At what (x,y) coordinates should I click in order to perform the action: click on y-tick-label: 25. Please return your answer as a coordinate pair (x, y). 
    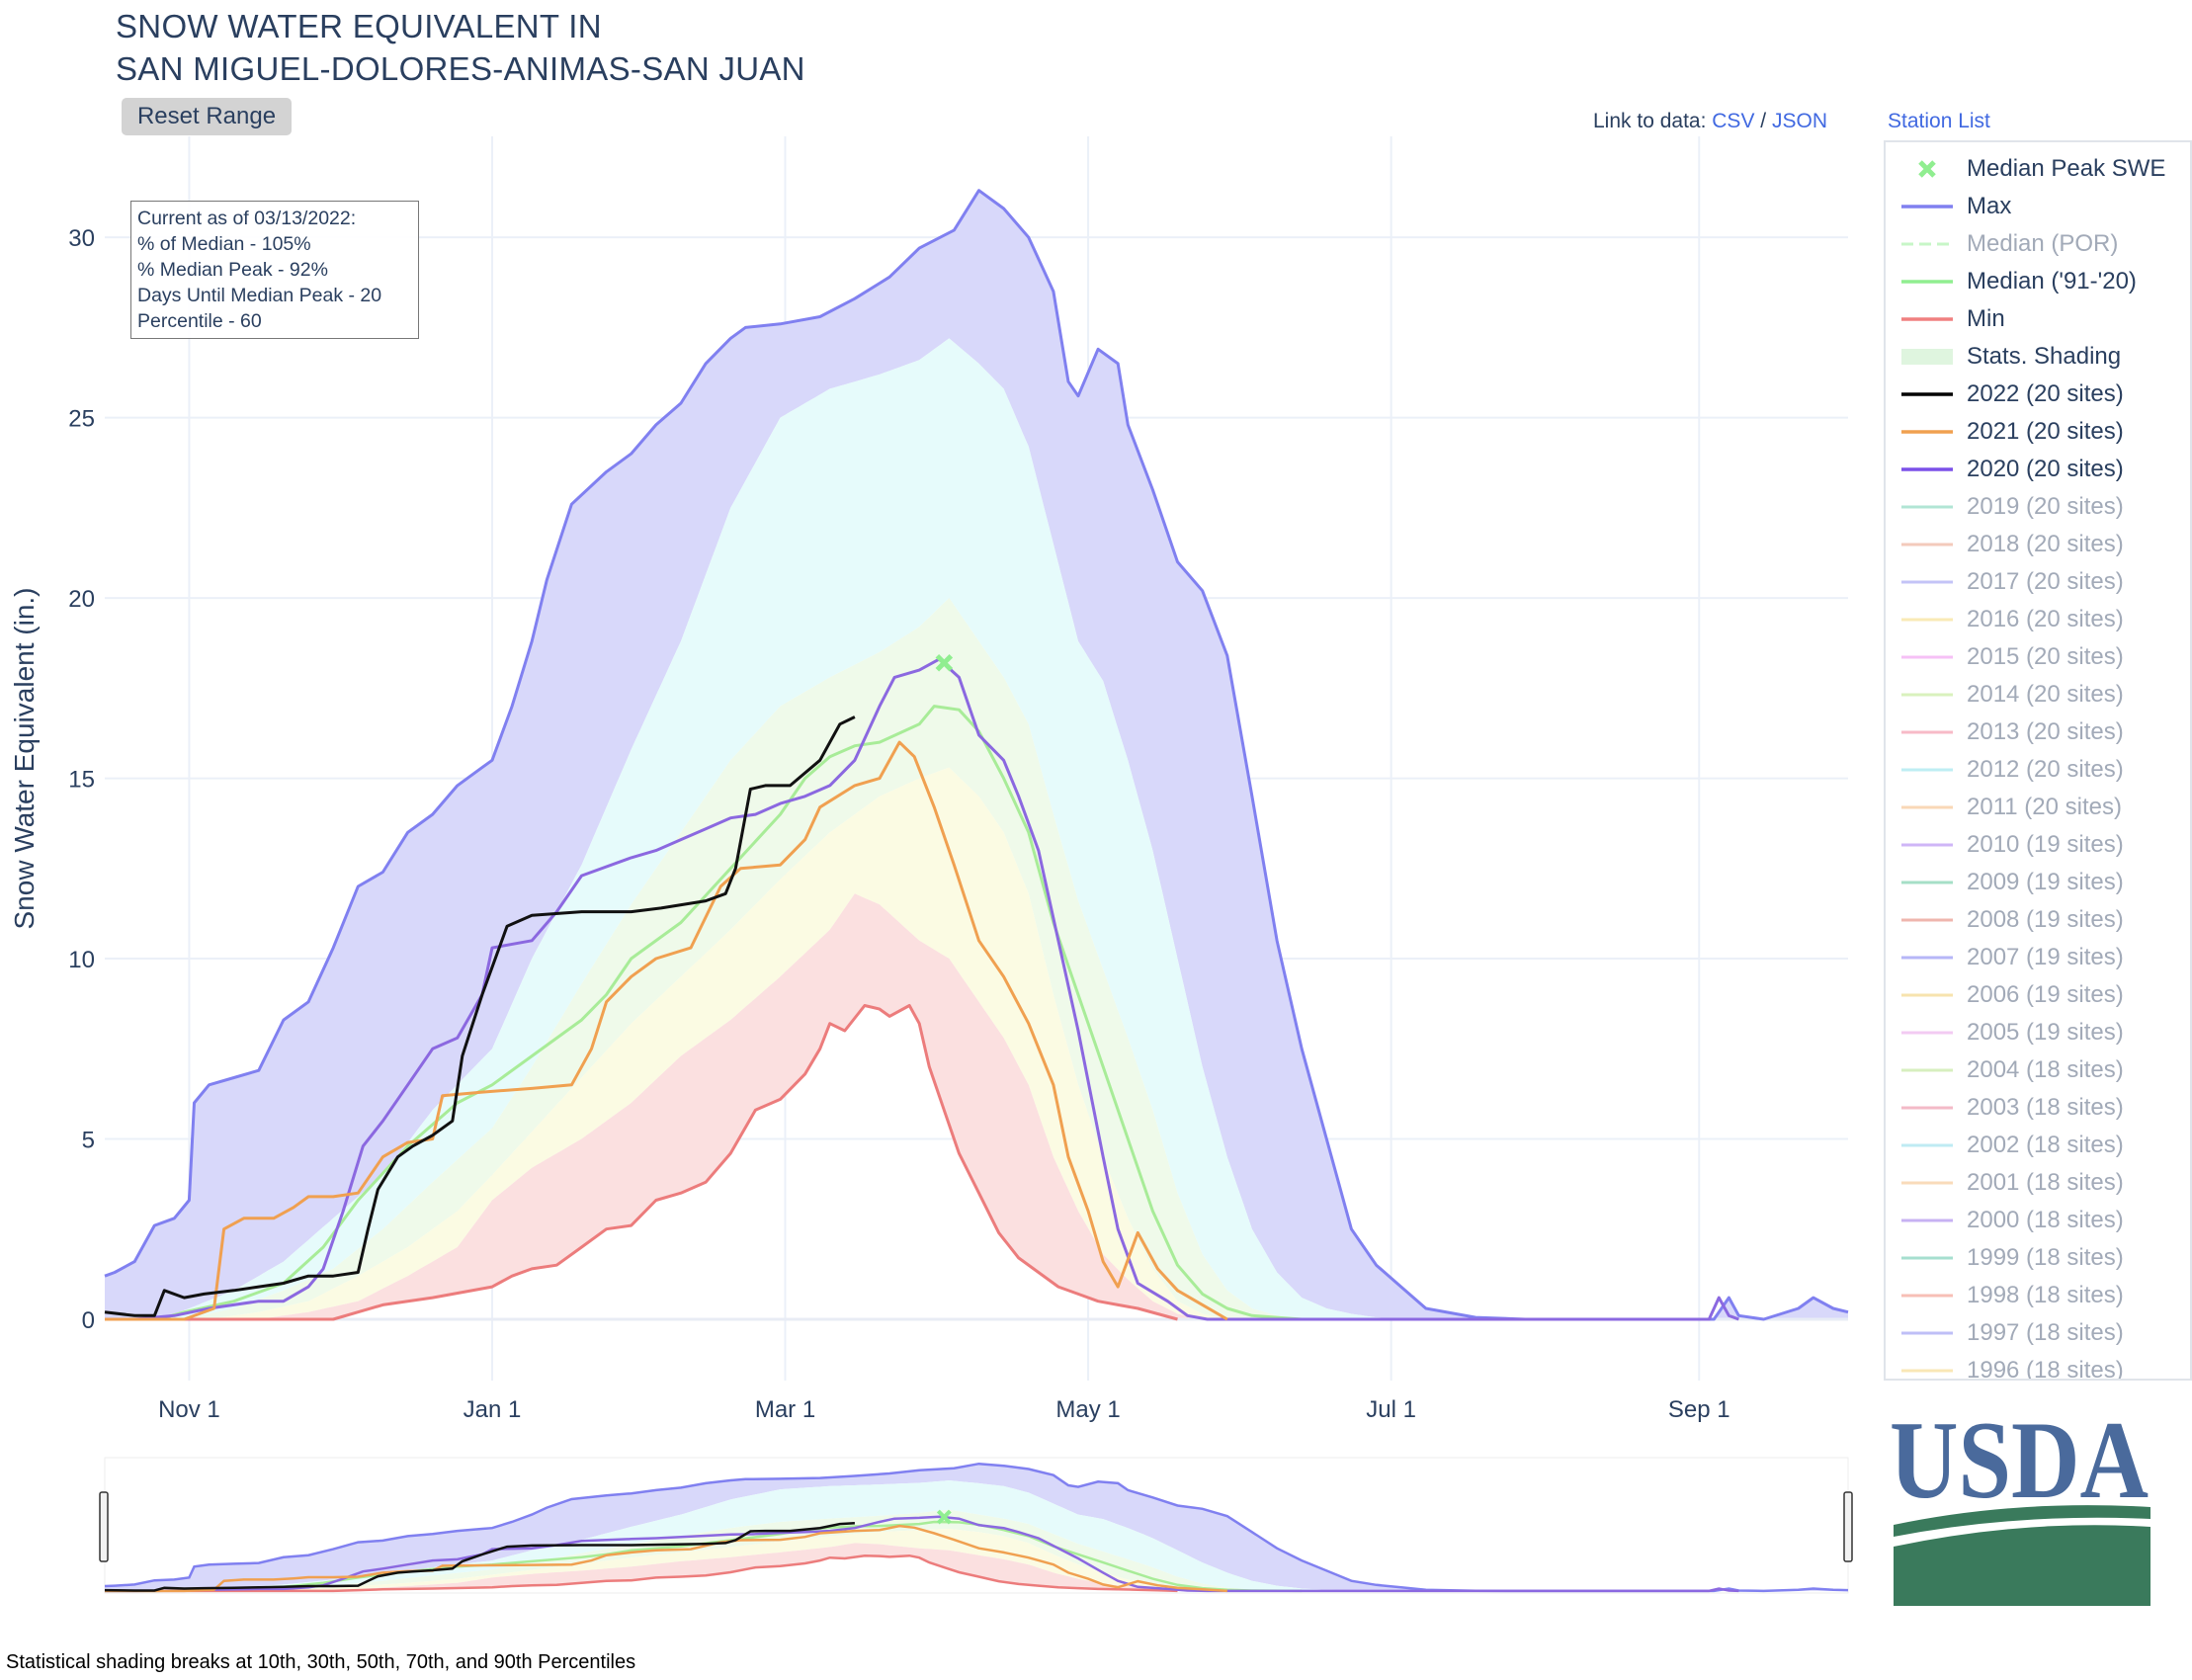
    Looking at the image, I should click on (81, 419).